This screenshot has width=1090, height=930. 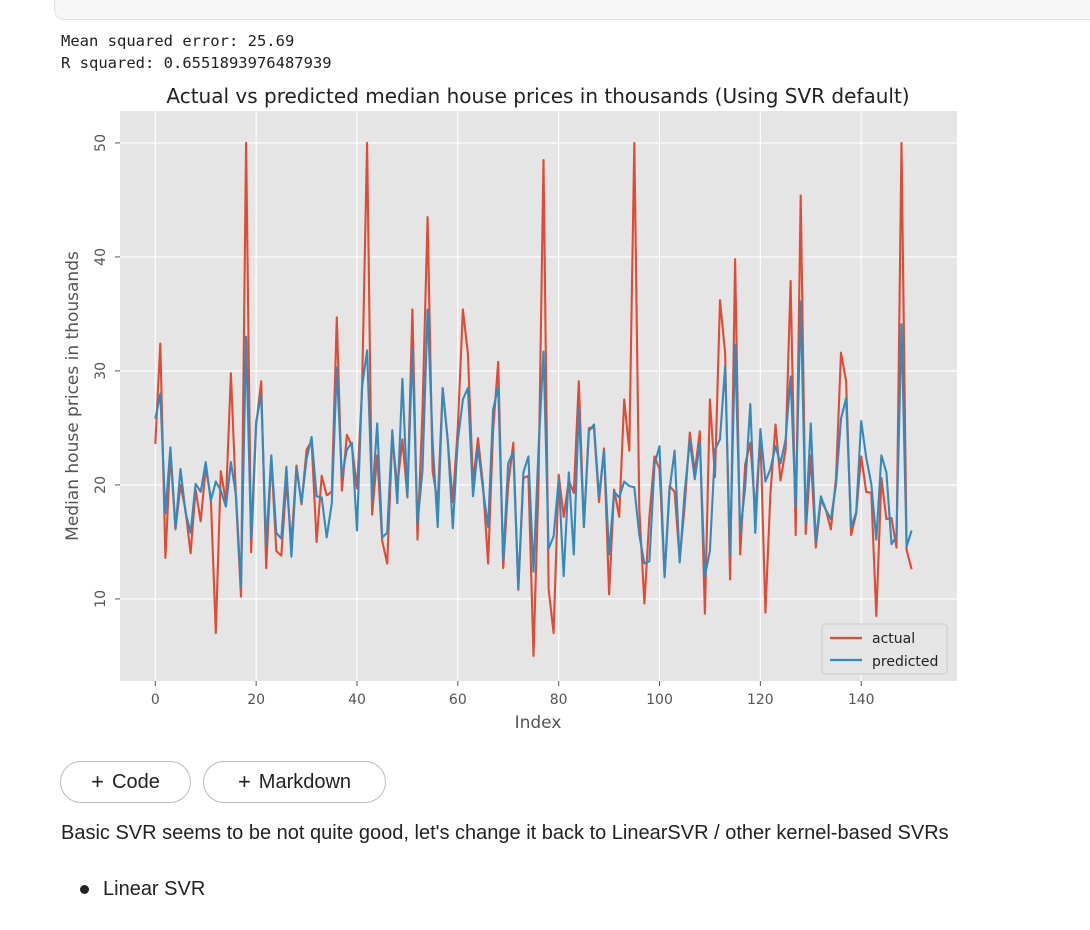 I want to click on x-tick-label: 0, so click(x=155, y=700).